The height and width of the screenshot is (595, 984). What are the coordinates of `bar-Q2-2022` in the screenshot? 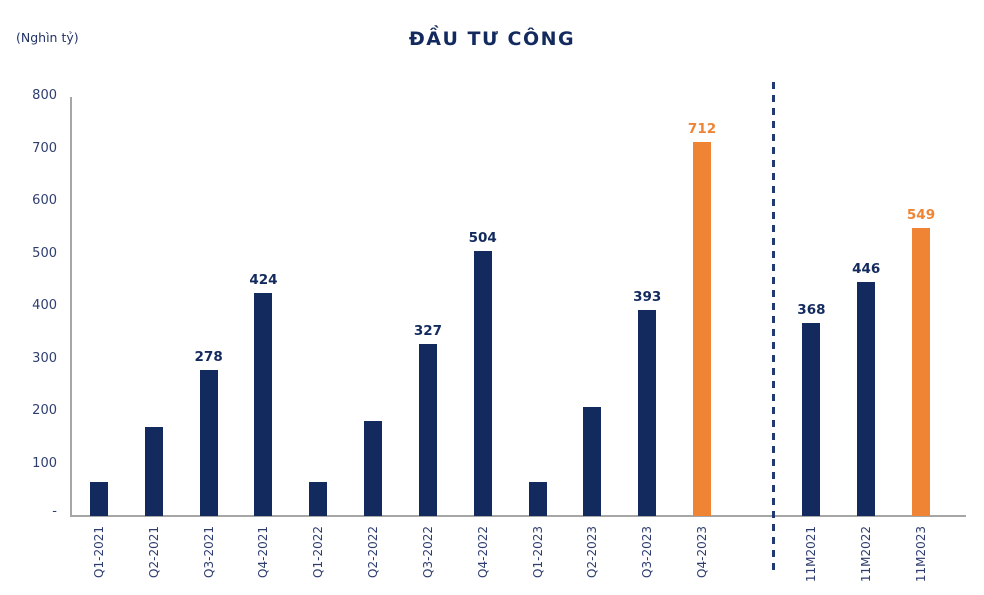 It's located at (373, 468).